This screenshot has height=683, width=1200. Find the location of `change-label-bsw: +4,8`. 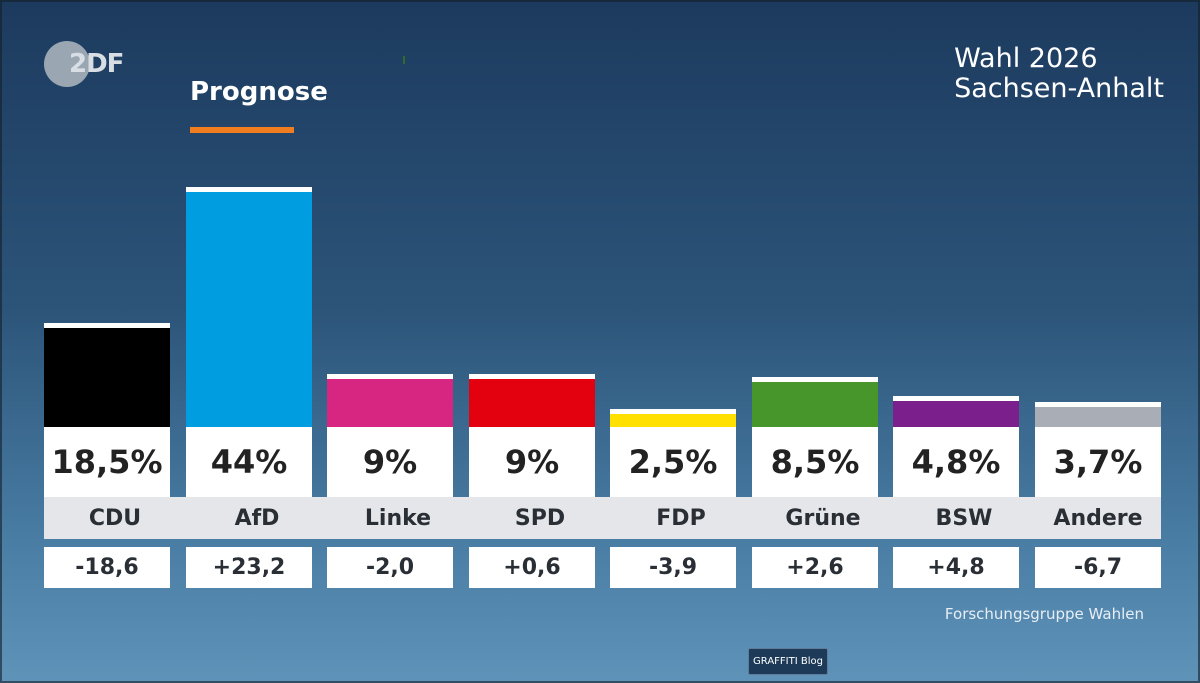

change-label-bsw: +4,8 is located at coordinates (956, 567).